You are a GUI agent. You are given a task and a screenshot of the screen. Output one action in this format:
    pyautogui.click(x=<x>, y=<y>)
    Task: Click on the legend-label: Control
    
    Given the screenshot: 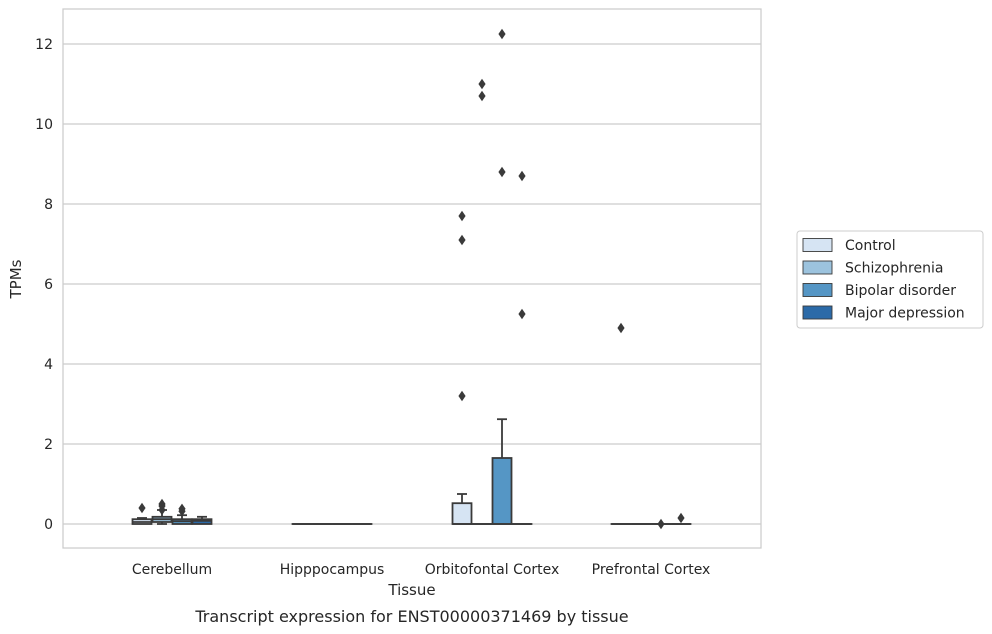 What is the action you would take?
    pyautogui.click(x=870, y=246)
    